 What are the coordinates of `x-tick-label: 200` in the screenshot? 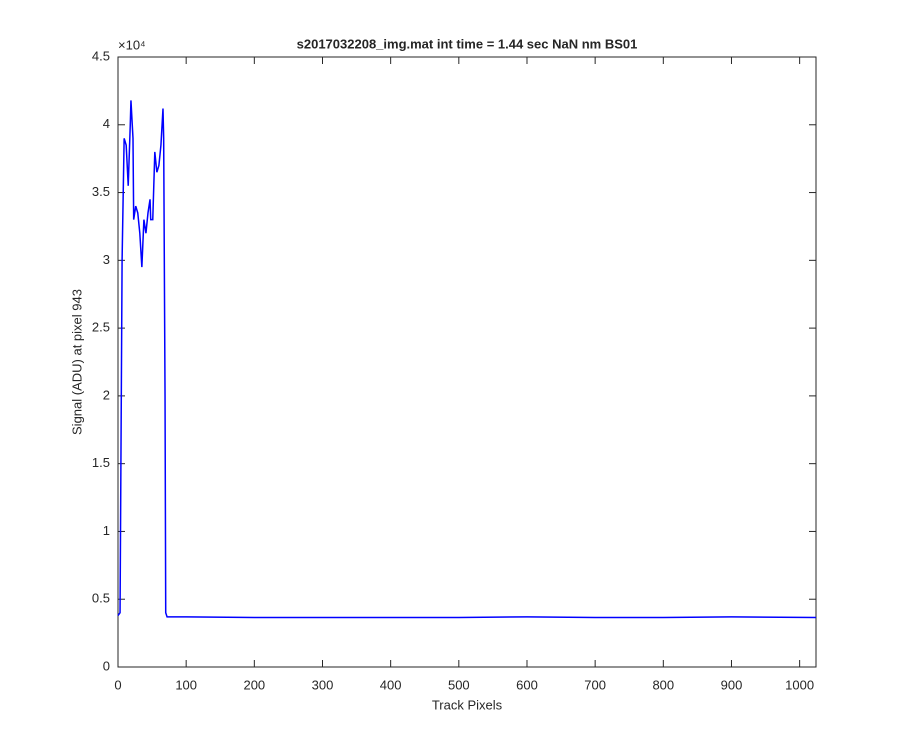 It's located at (254, 684).